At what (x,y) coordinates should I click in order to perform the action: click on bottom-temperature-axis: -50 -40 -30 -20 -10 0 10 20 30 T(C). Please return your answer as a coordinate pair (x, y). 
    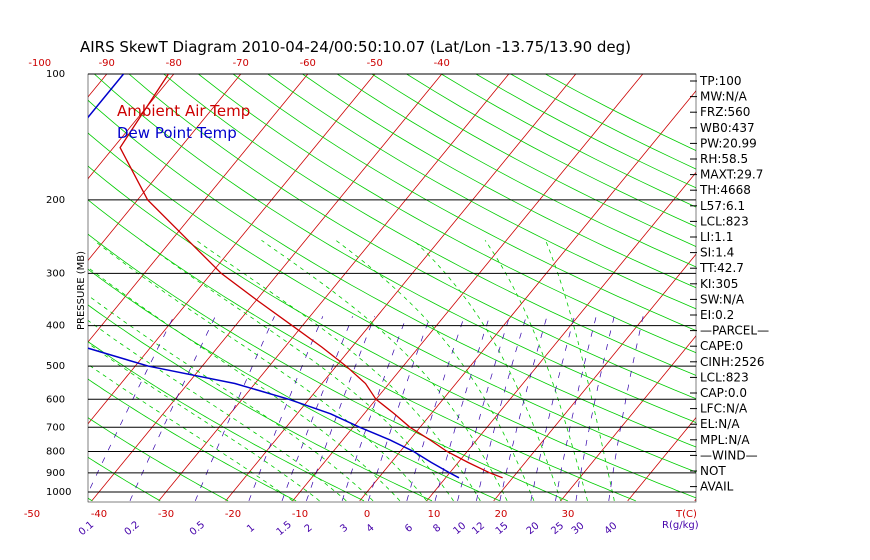
    Looking at the image, I should click on (360, 514).